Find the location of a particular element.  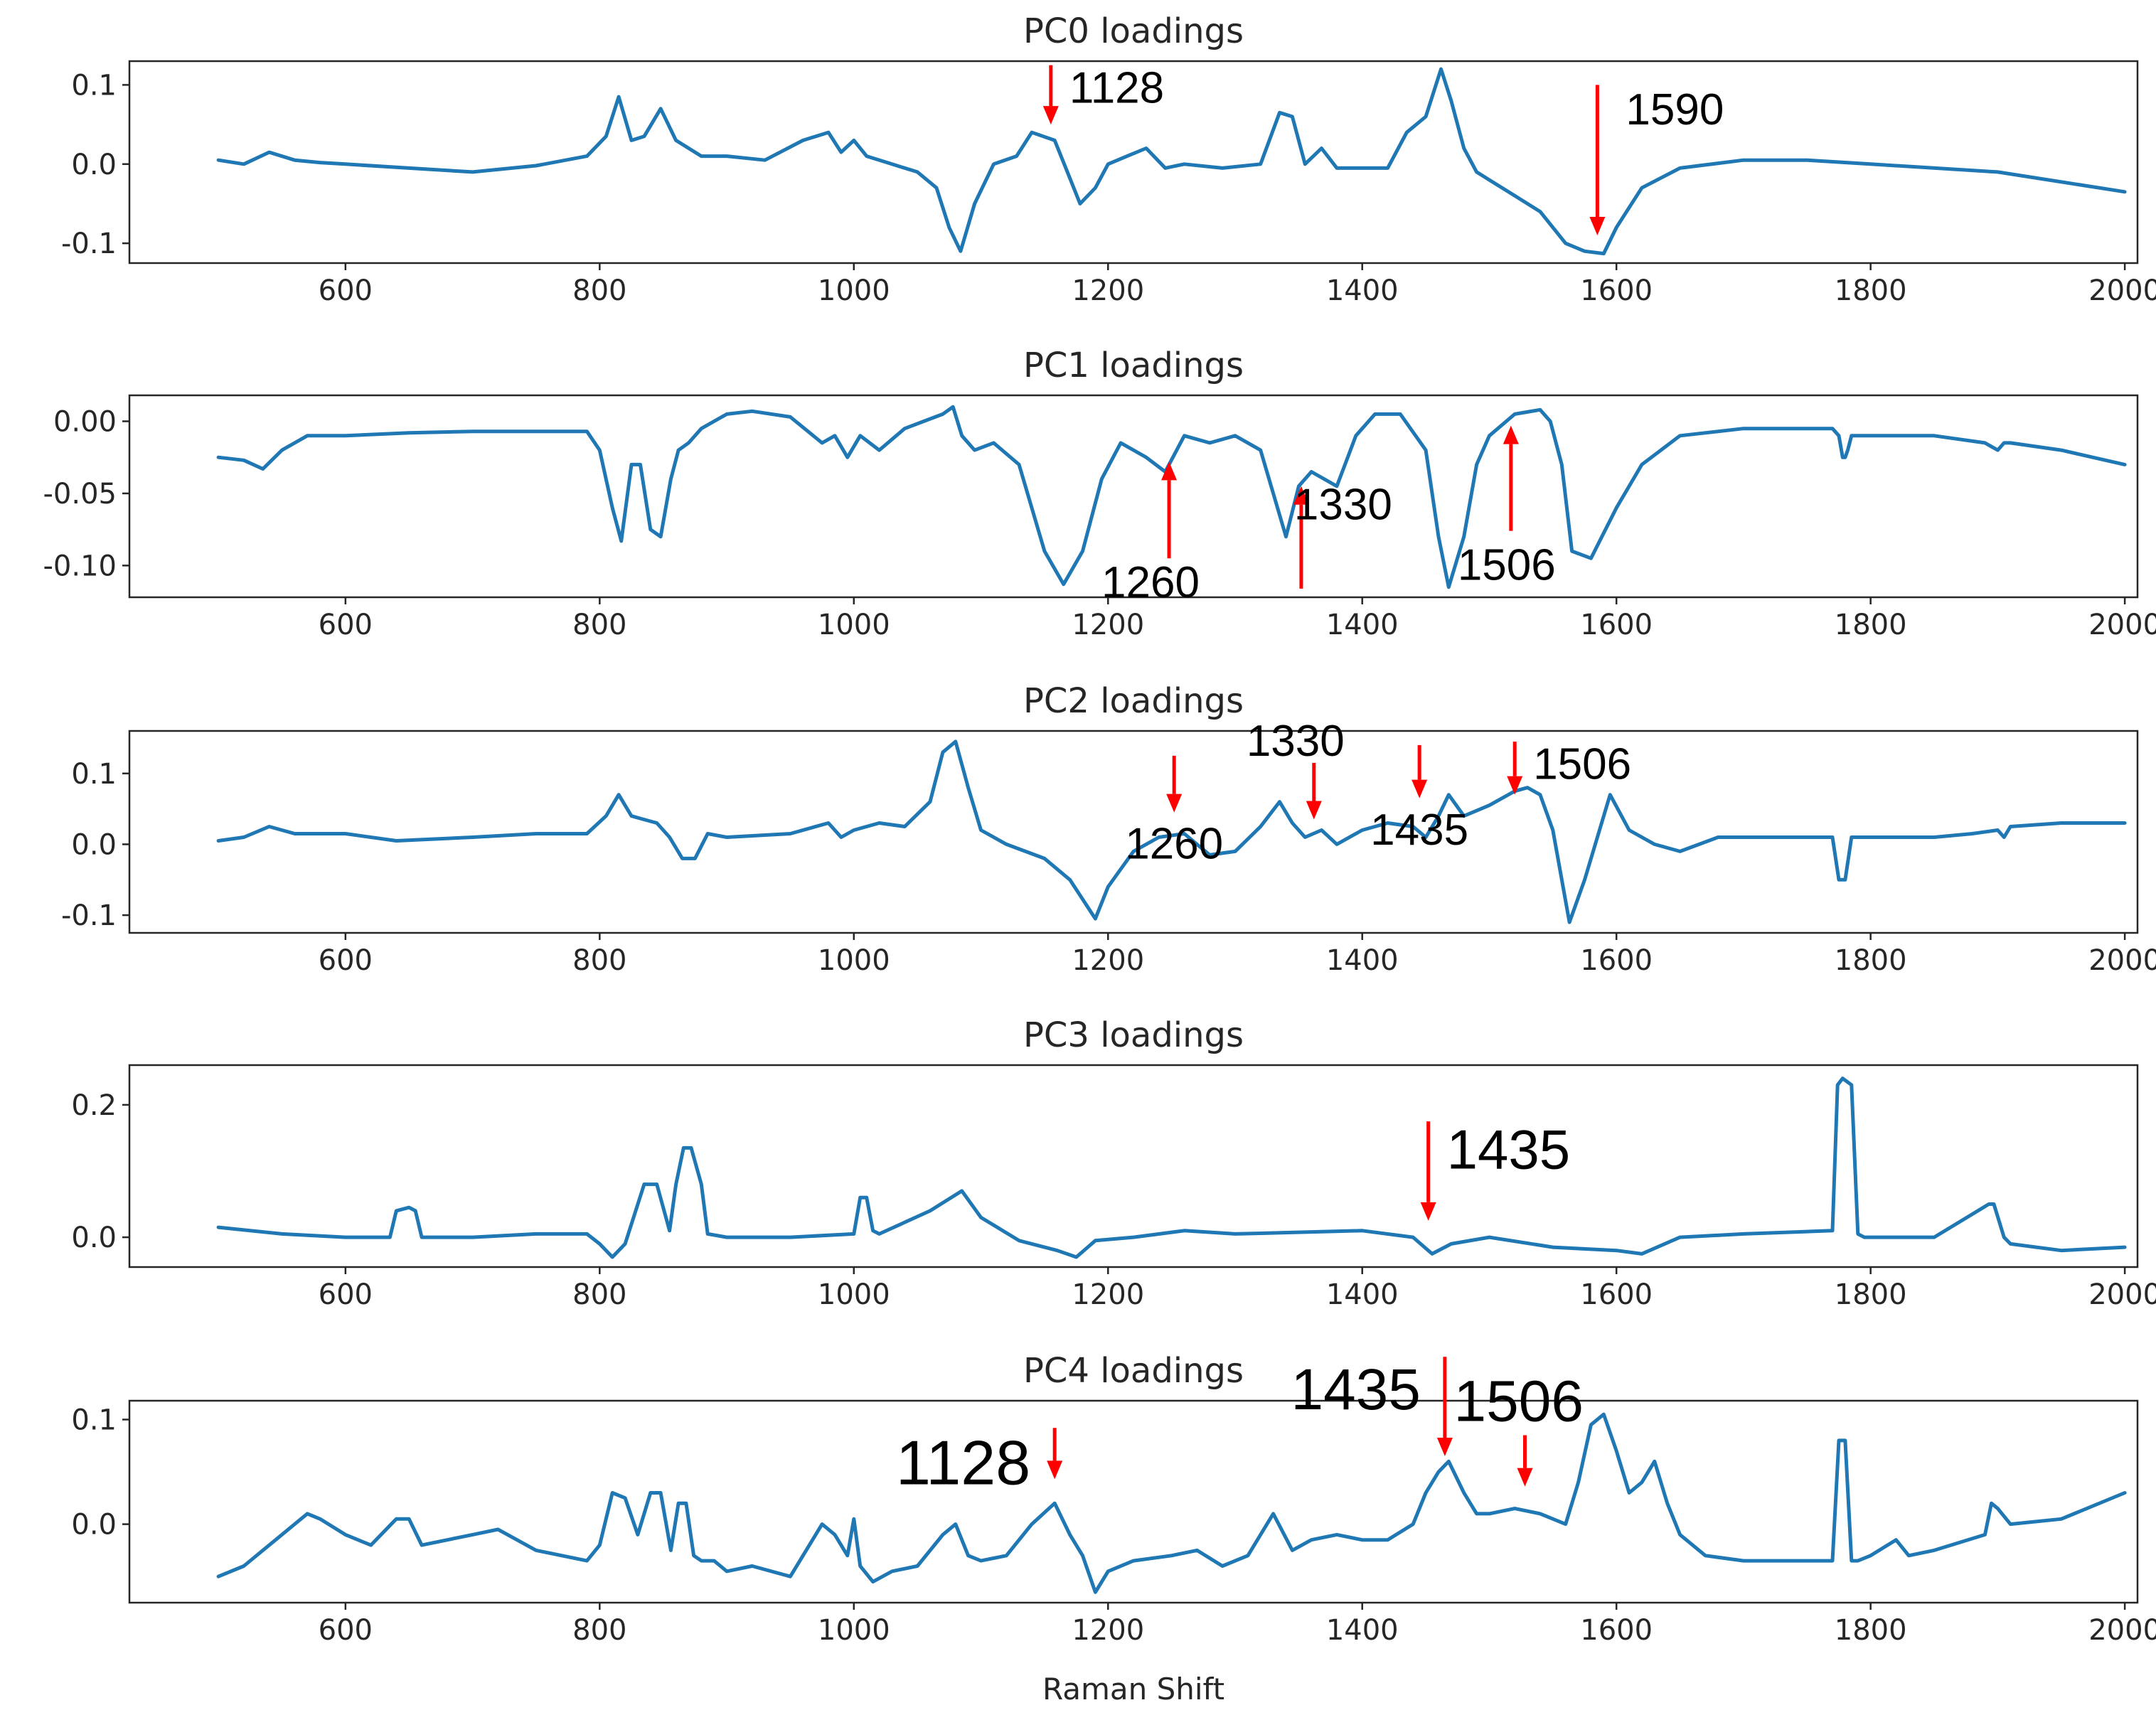

plot-area: 600 800 1000 1200 1400 1600 1800 2000 0.2 0.0 1435 is located at coordinates (1113, 1187).